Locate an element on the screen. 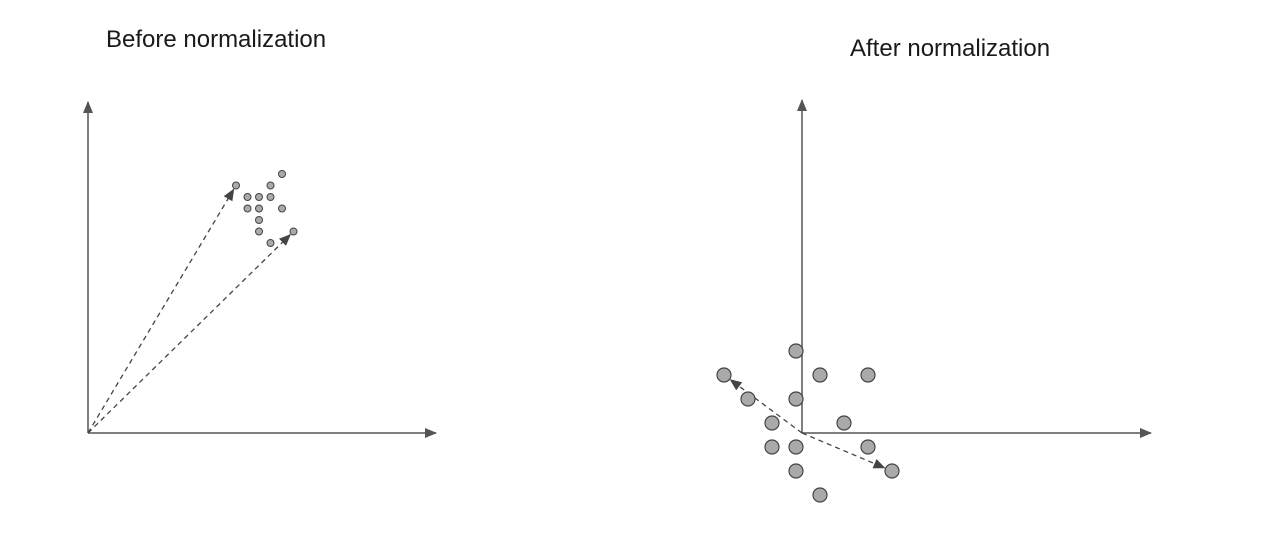 Image resolution: width=1280 pixels, height=549 pixels. after-points is located at coordinates (808, 423).